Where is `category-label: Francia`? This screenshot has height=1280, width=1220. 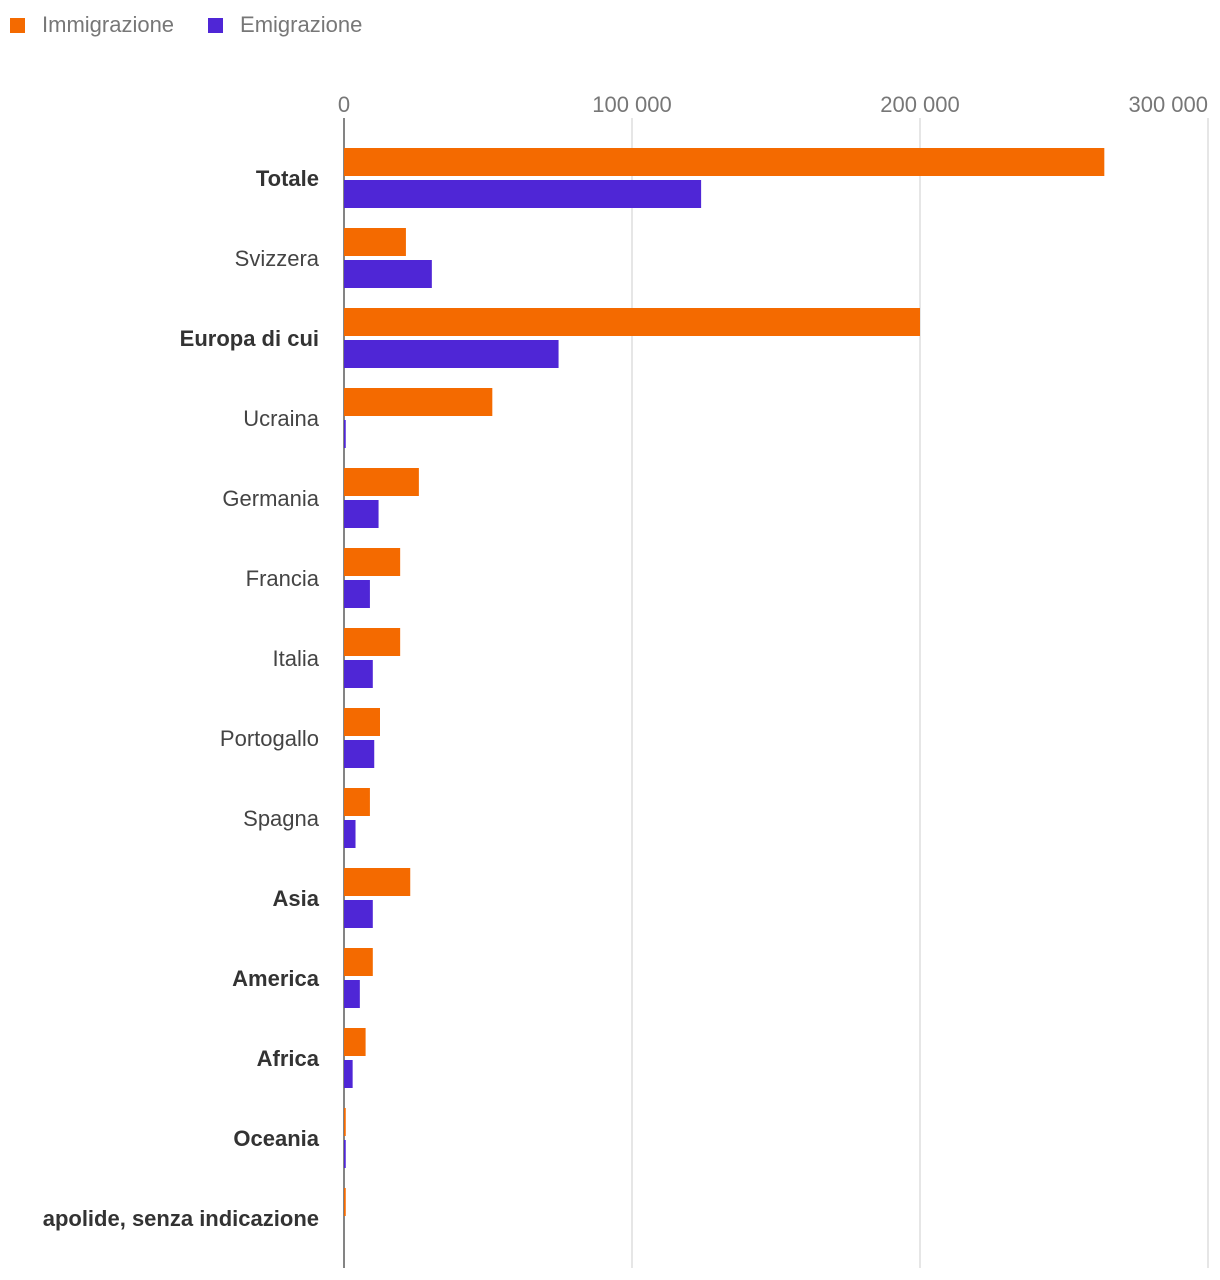
category-label: Francia is located at coordinates (283, 578).